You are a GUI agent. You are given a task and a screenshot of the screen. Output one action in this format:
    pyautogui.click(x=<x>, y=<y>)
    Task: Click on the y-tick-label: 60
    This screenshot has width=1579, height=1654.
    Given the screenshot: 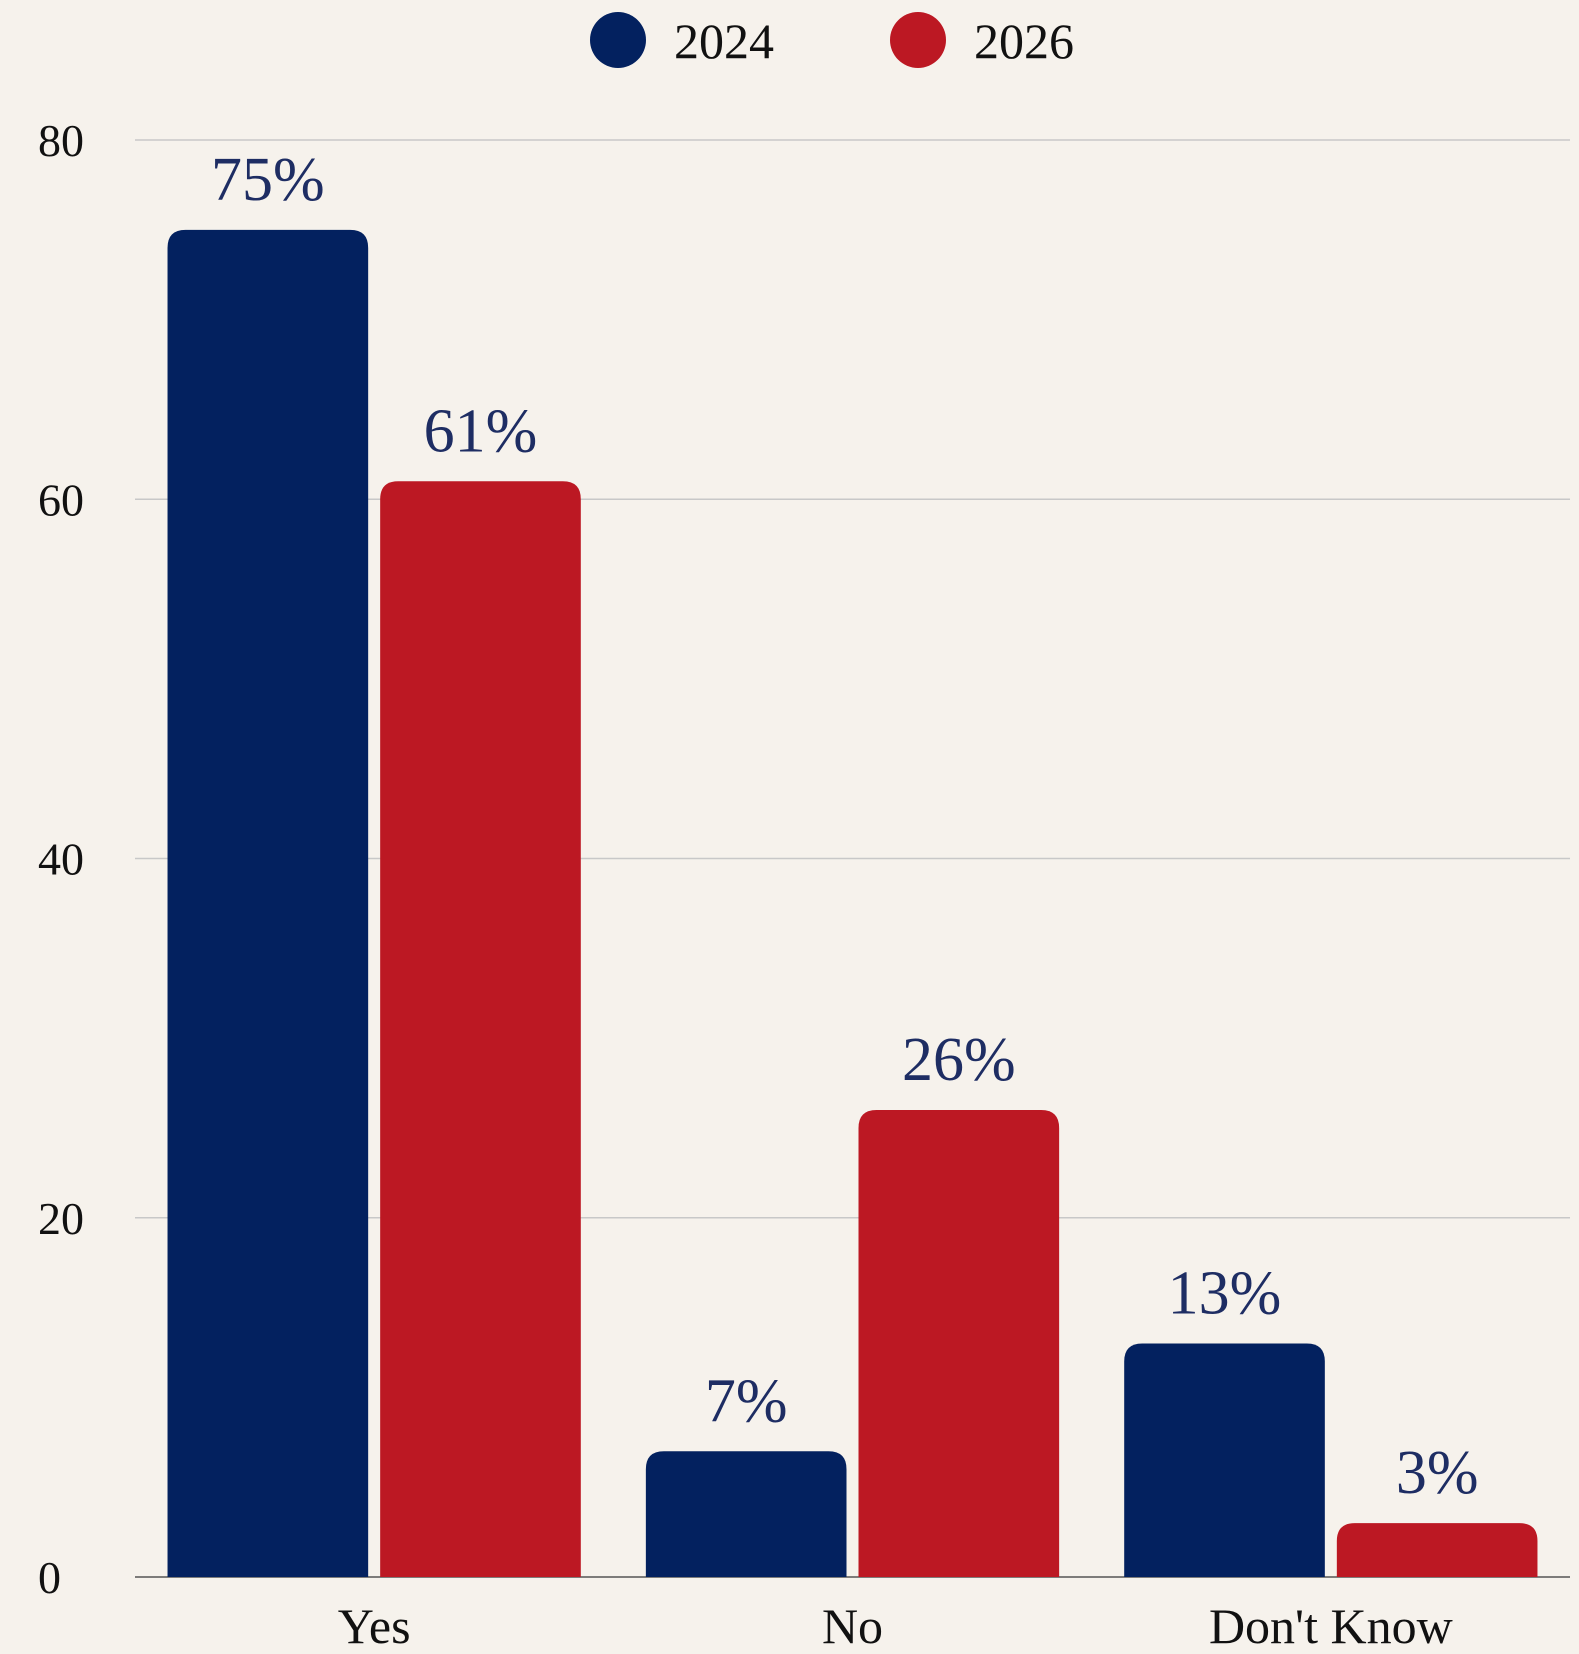 What is the action you would take?
    pyautogui.click(x=61, y=499)
    